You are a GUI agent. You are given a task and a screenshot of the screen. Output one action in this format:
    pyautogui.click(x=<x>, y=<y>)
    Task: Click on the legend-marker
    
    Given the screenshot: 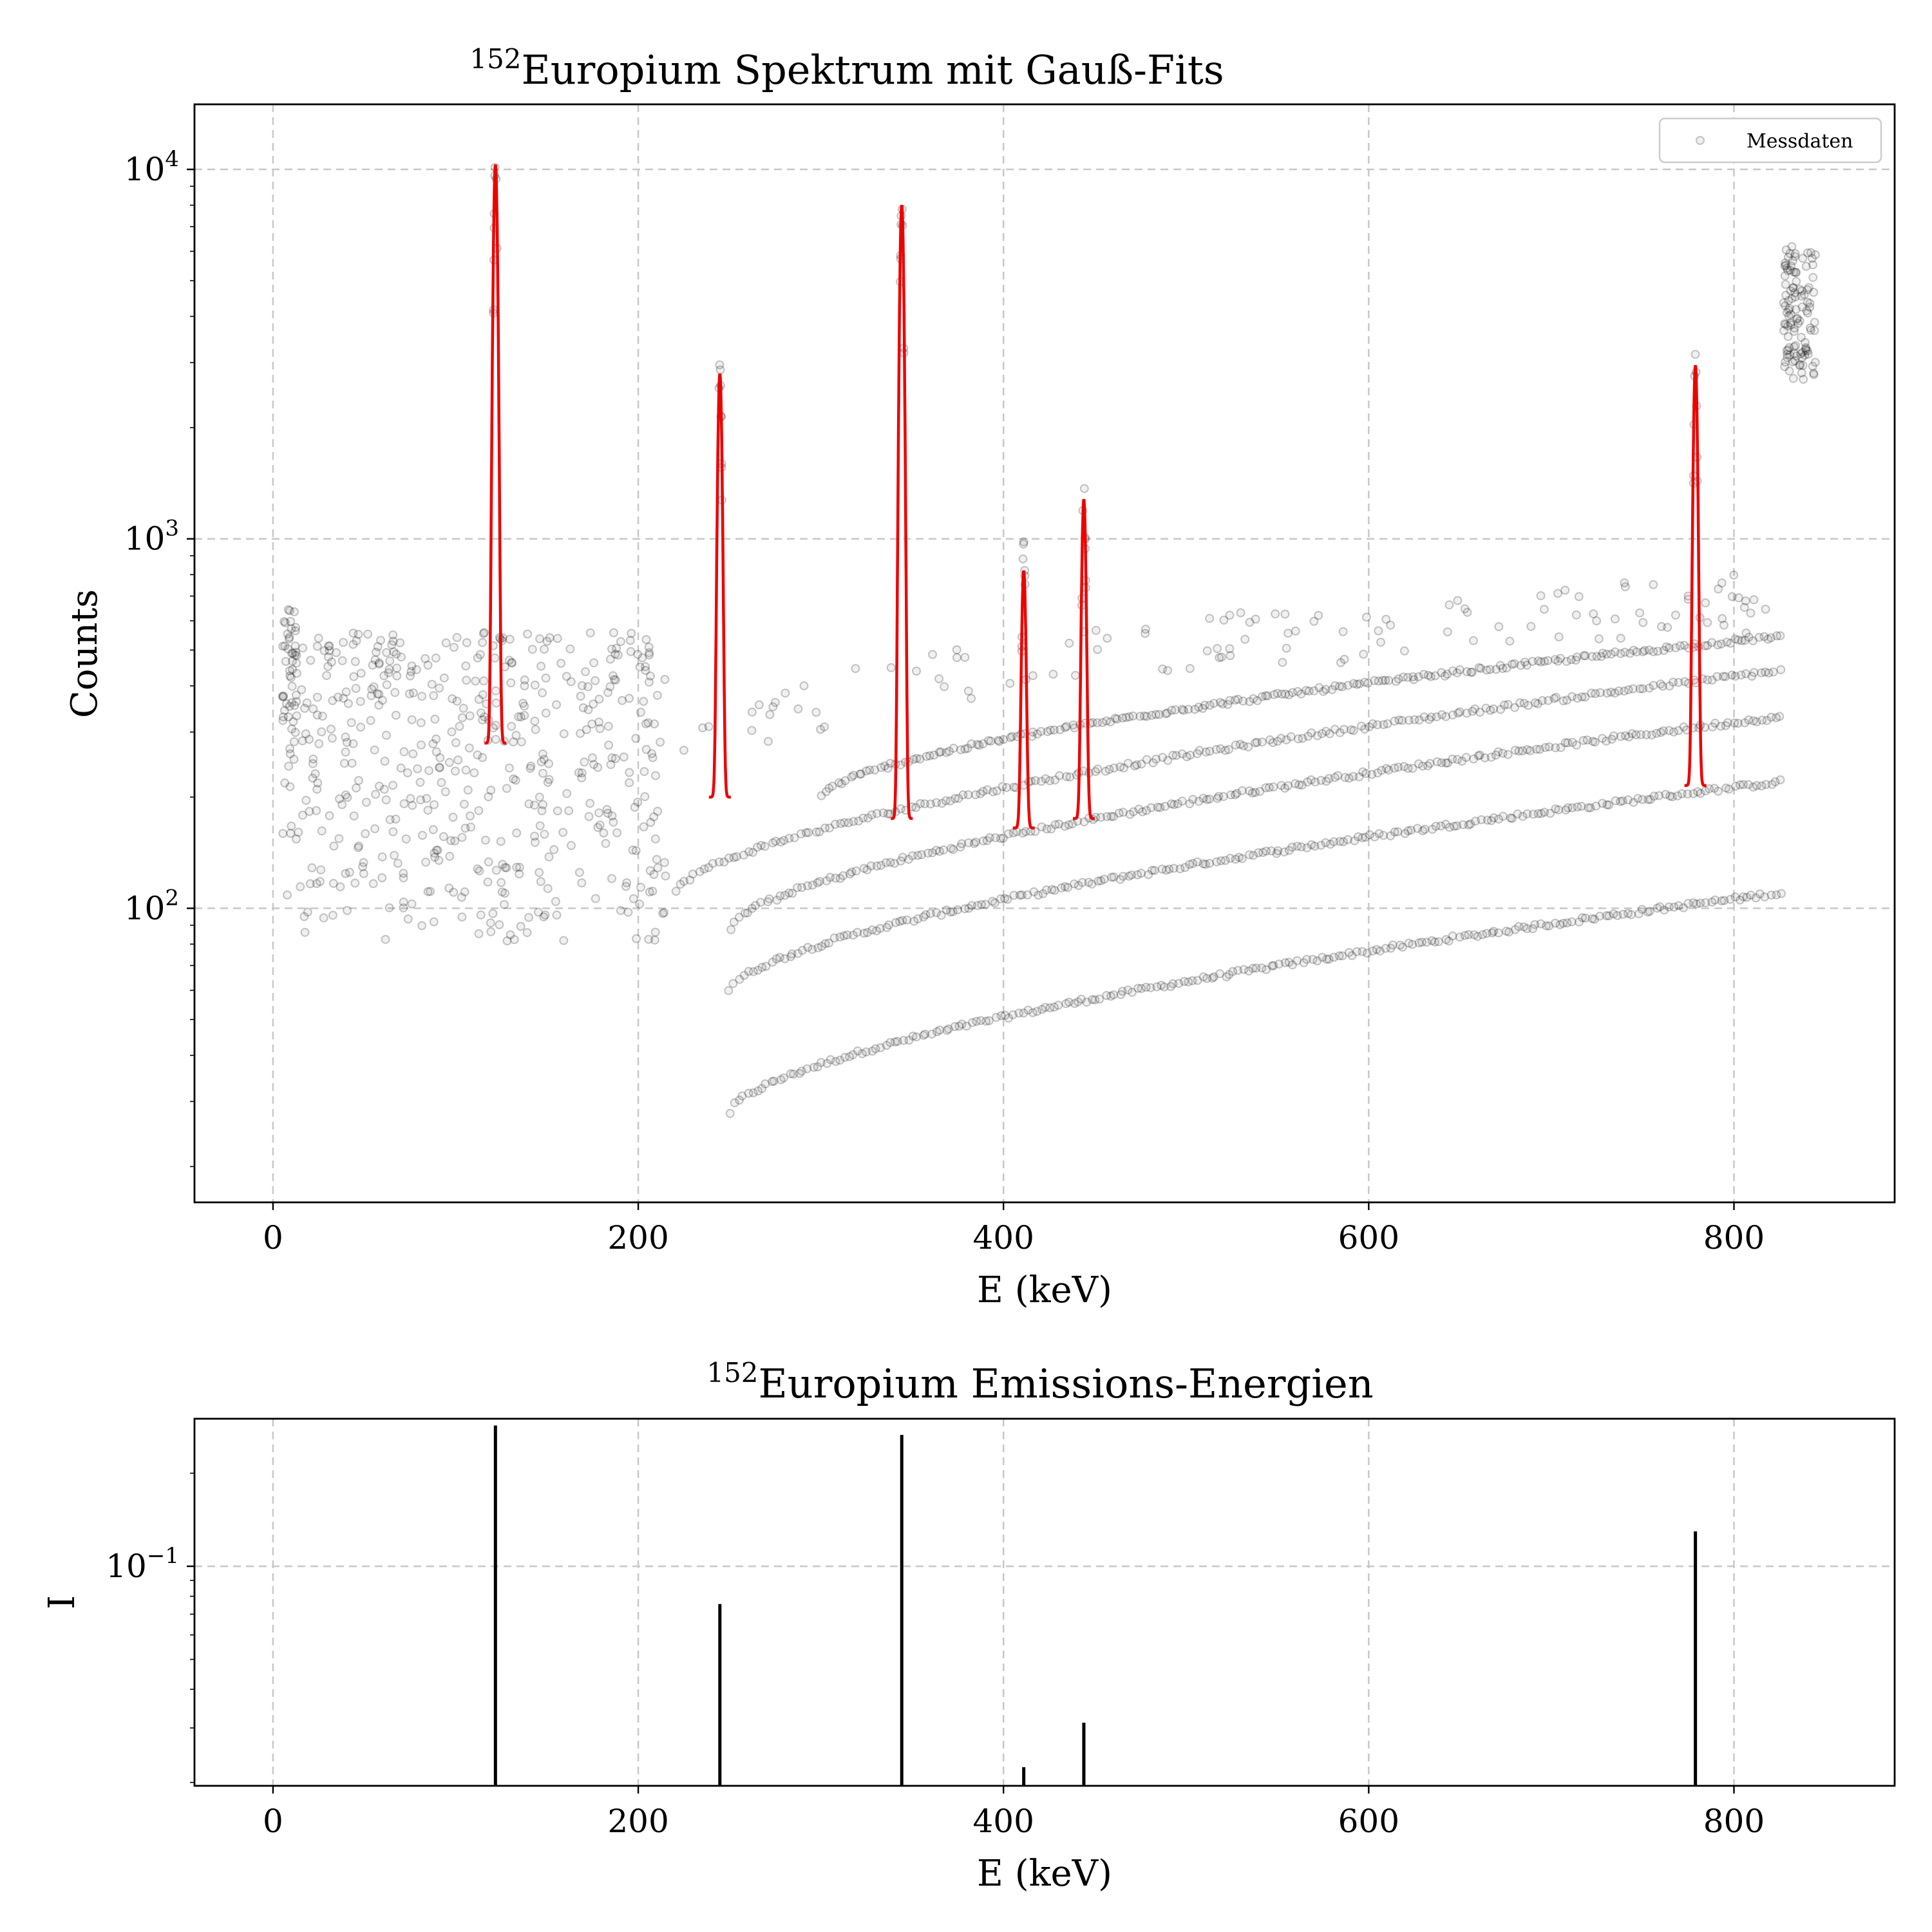 What is the action you would take?
    pyautogui.click(x=1700, y=140)
    